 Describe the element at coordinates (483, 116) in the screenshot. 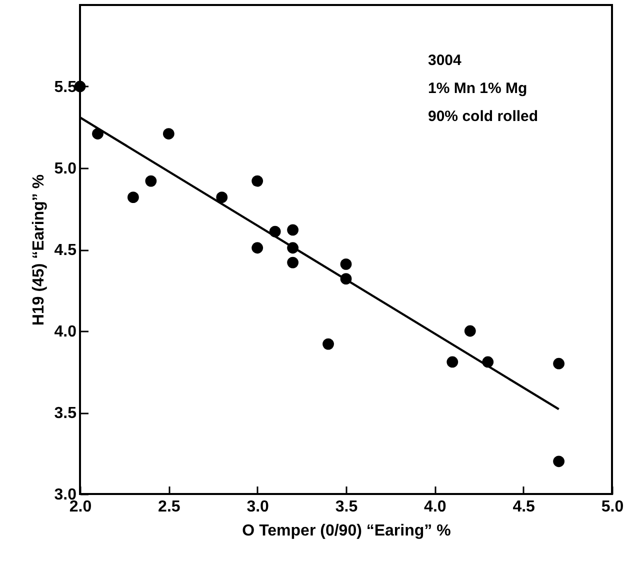

I see `annotation: 90% cold rolled` at that location.